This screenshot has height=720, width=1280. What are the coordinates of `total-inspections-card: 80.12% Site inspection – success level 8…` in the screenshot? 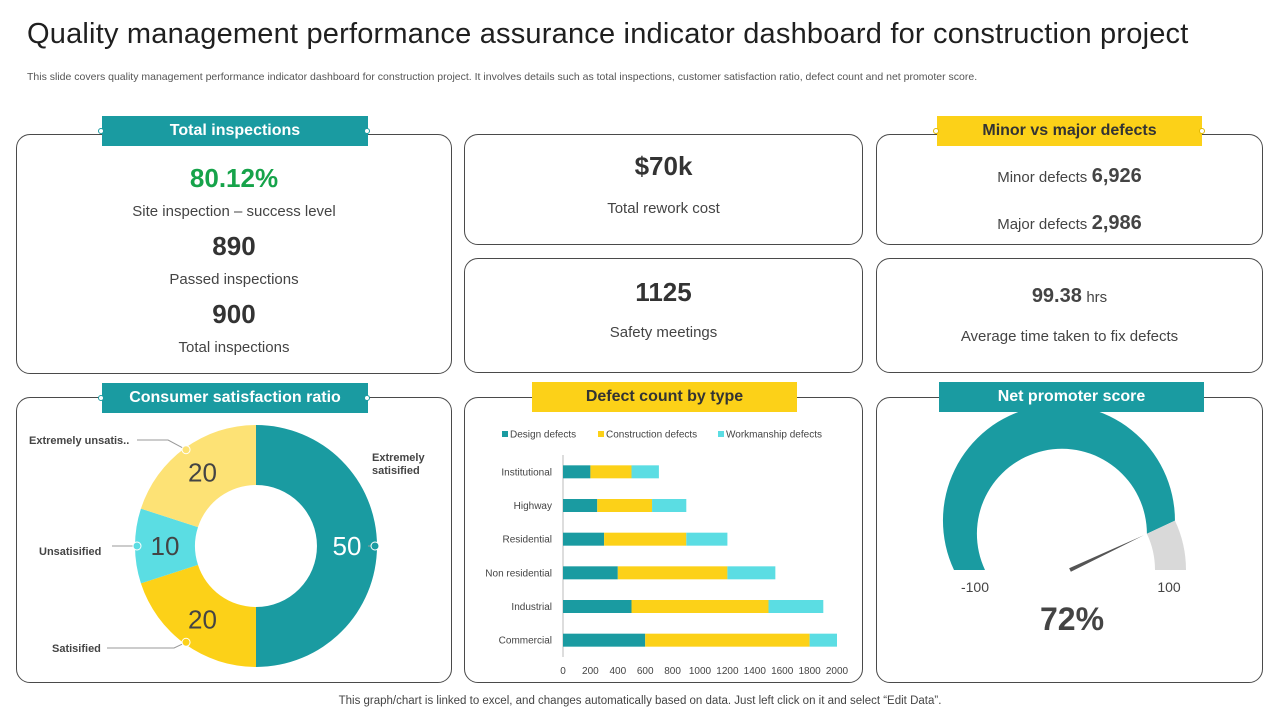 It's located at (234, 254).